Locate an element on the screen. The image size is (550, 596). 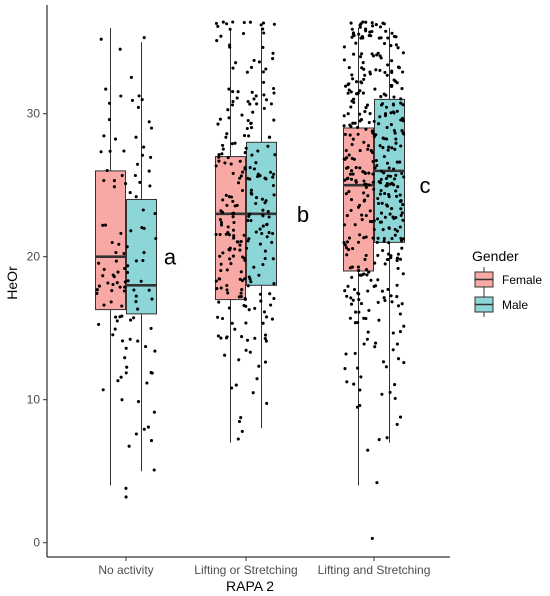
legend-item-male: Male is located at coordinates (501, 304).